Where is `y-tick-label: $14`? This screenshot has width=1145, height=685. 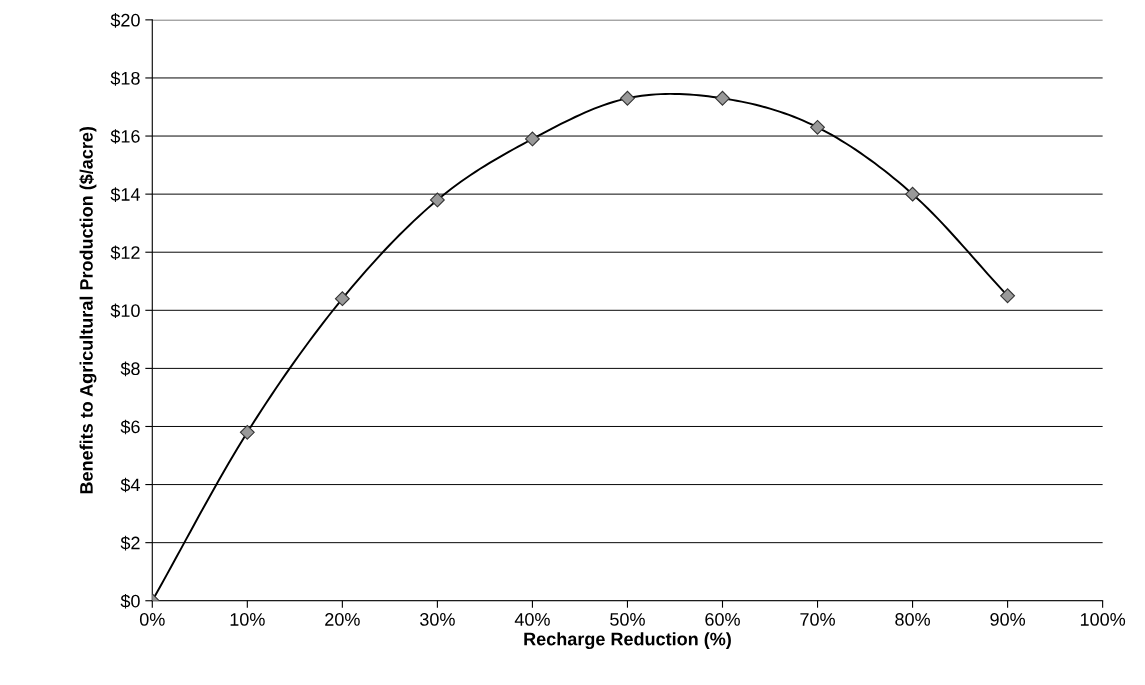 y-tick-label: $14 is located at coordinates (125, 194).